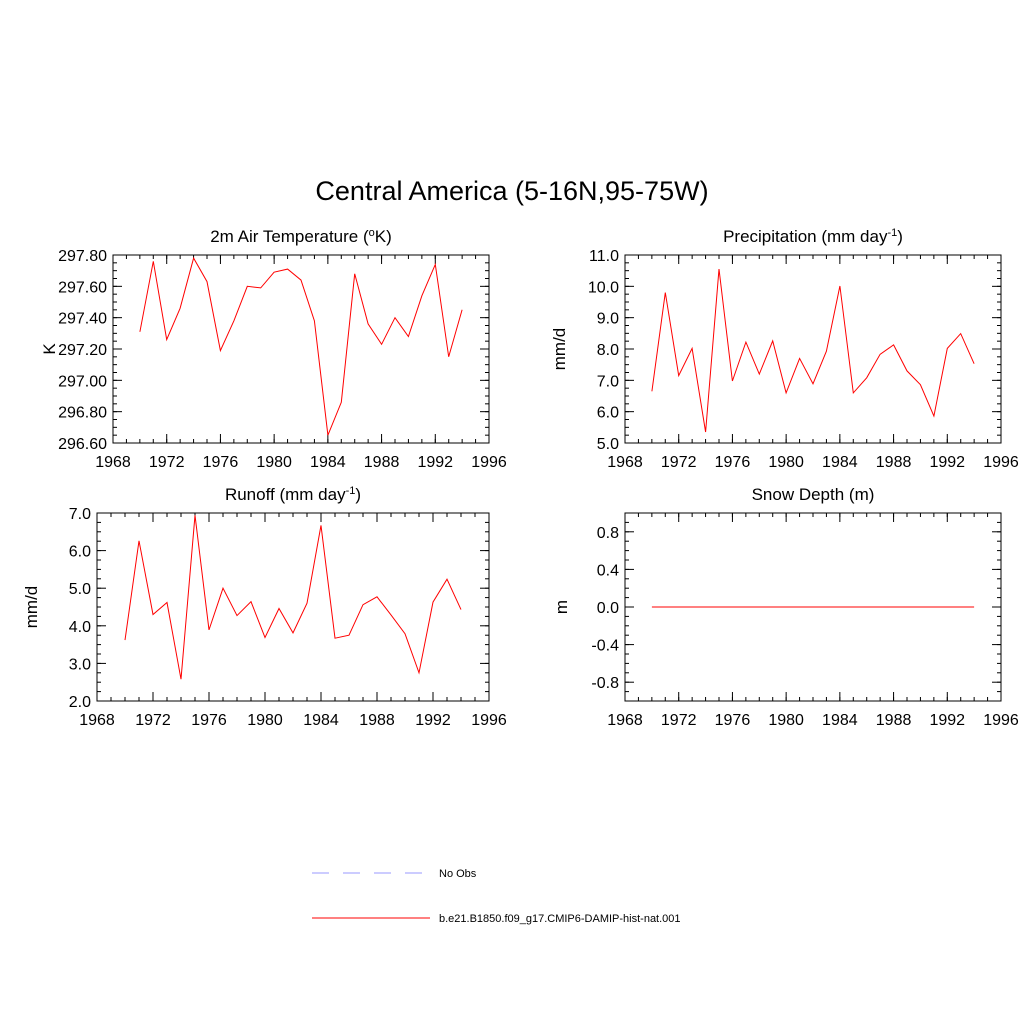 Image resolution: width=1024 pixels, height=1024 pixels. I want to click on panel-title: Precipitation (mm day-1), so click(813, 236).